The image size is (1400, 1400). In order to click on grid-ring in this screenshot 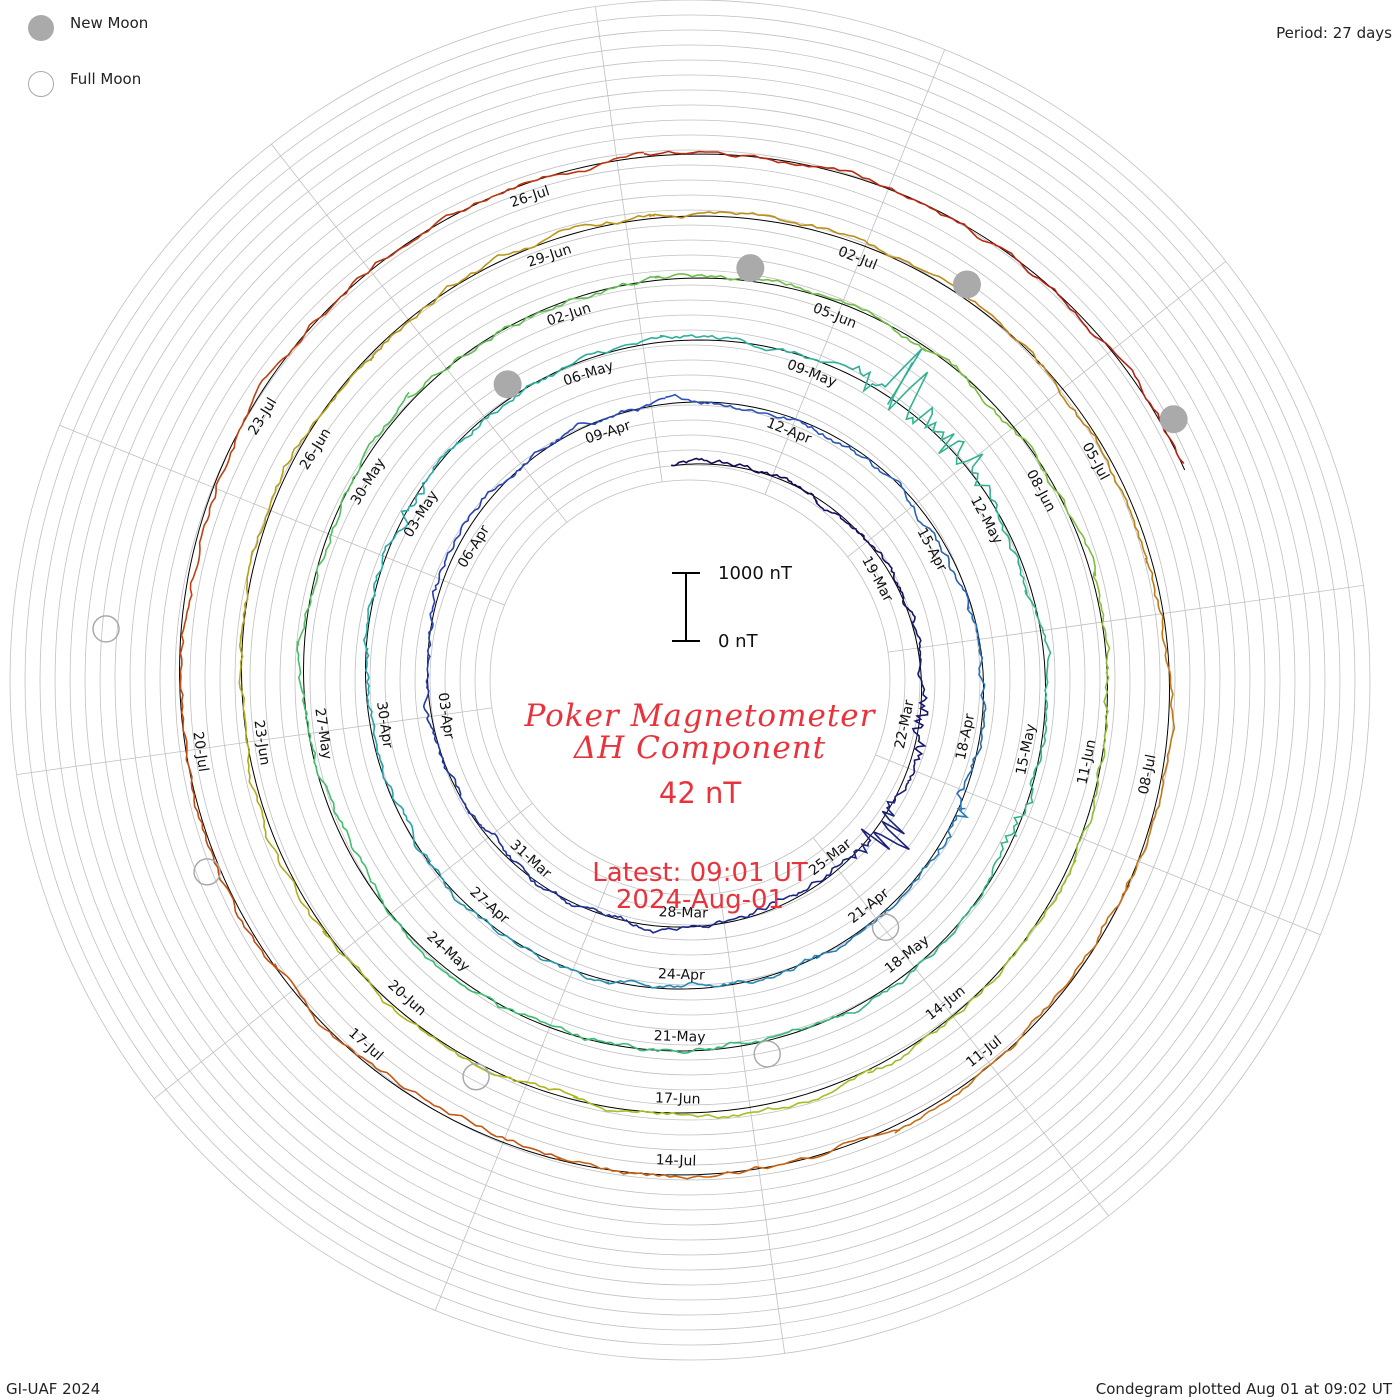, I will do `click(690, 680)`.